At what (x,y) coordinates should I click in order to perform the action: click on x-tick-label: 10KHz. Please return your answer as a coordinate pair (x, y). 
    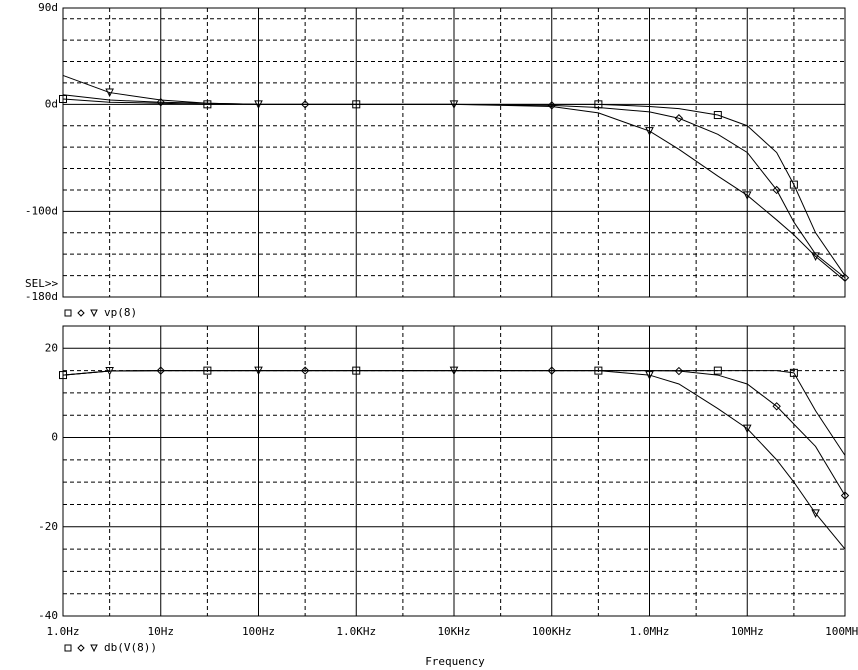
    Looking at the image, I should click on (453, 631).